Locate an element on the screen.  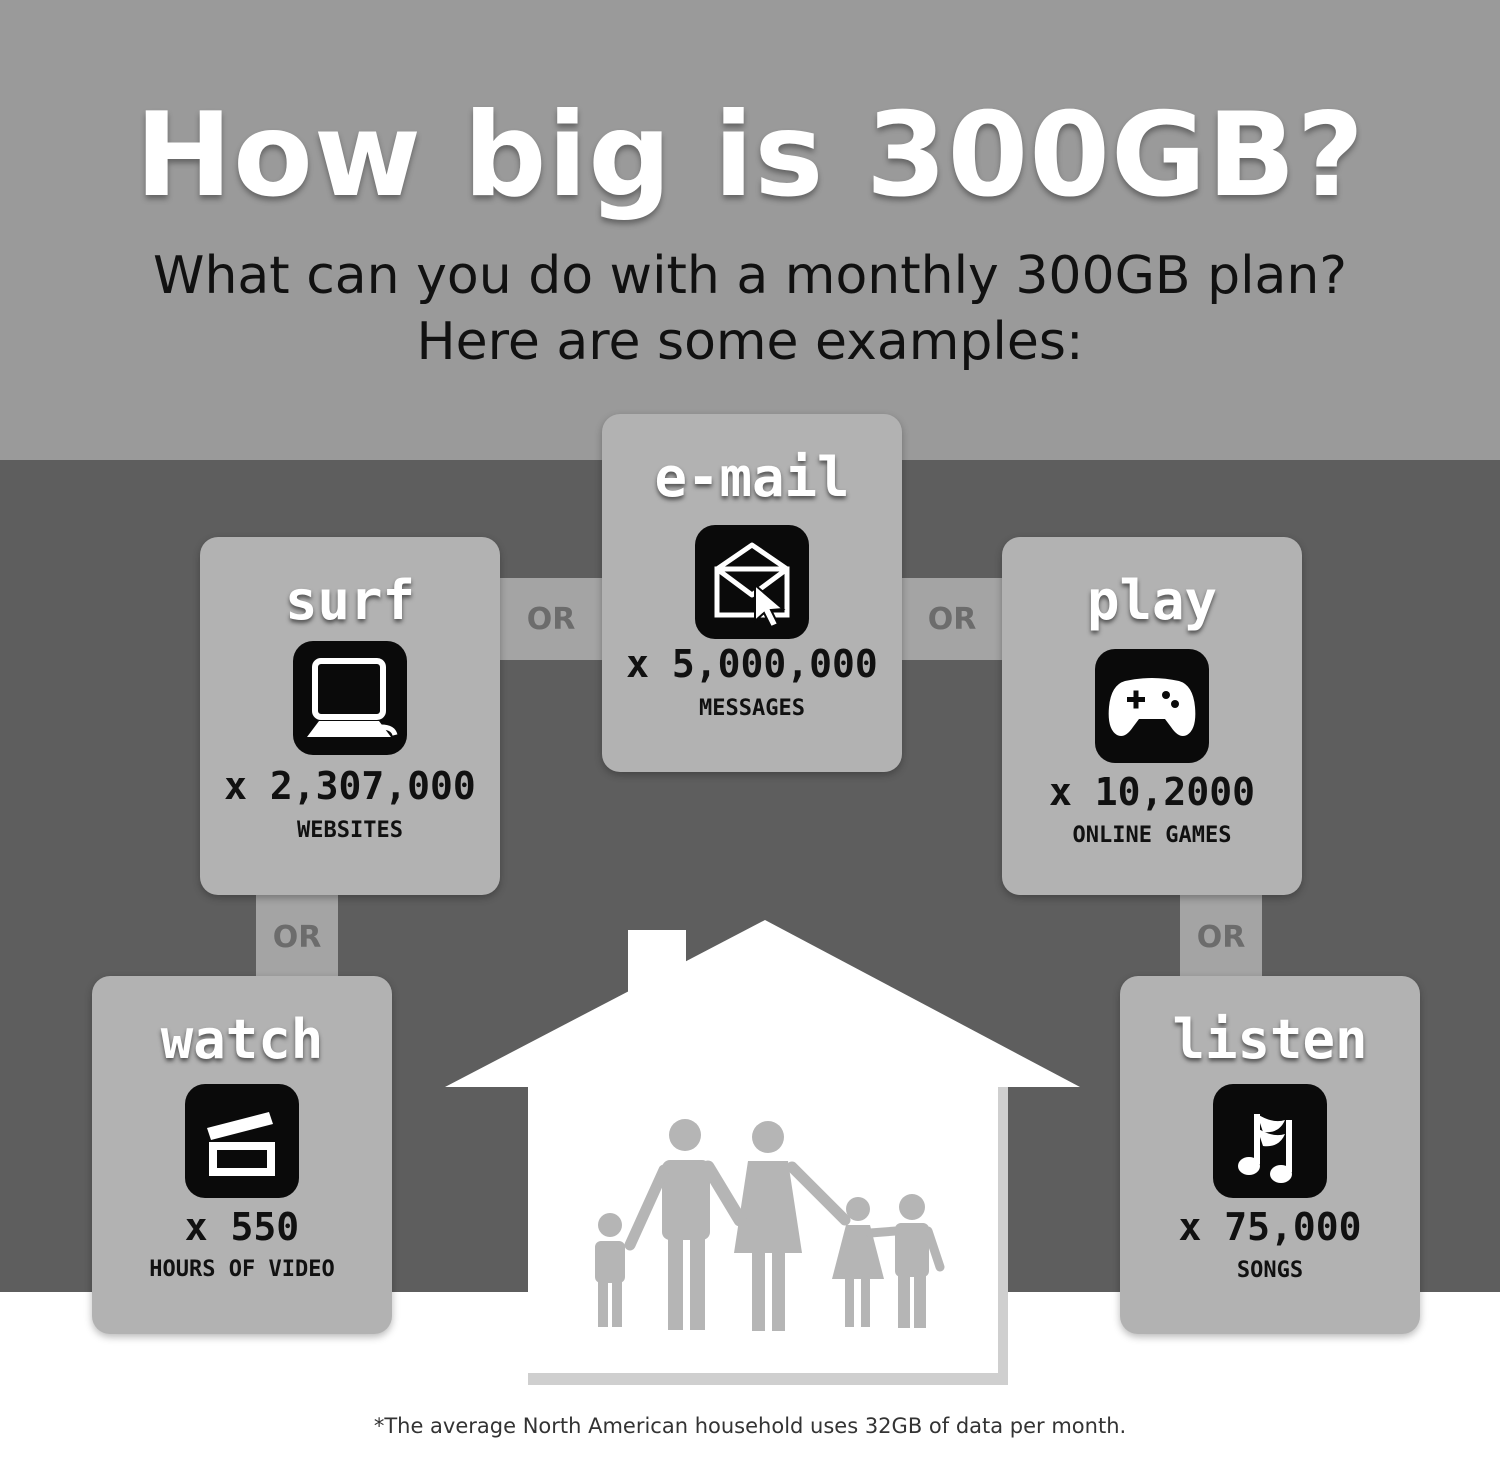
listen-count: x 75,000 is located at coordinates (1270, 1227).